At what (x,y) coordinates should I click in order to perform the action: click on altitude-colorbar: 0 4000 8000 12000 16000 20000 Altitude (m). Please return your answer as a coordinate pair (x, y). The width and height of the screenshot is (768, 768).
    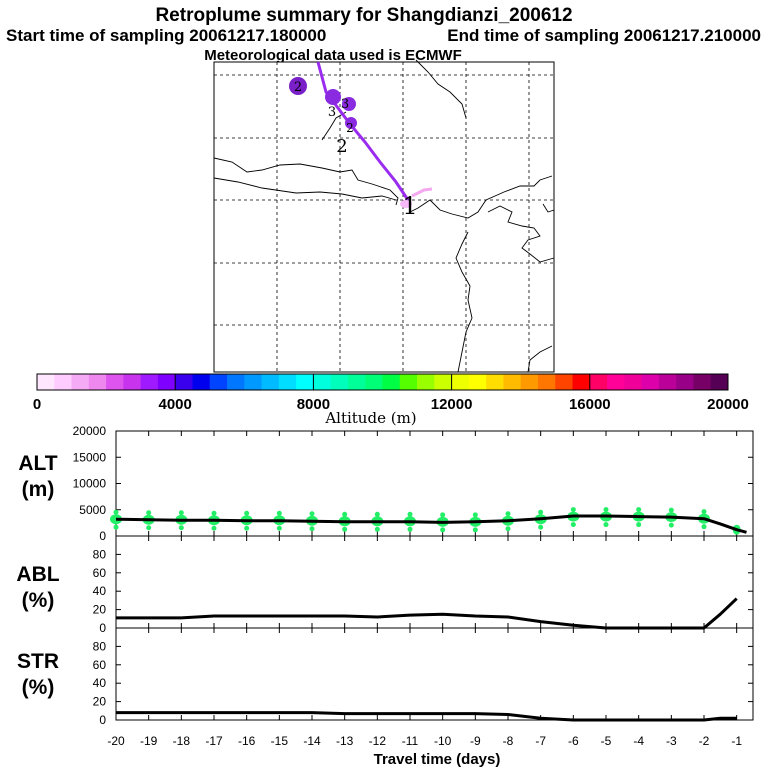
    Looking at the image, I should click on (391, 400).